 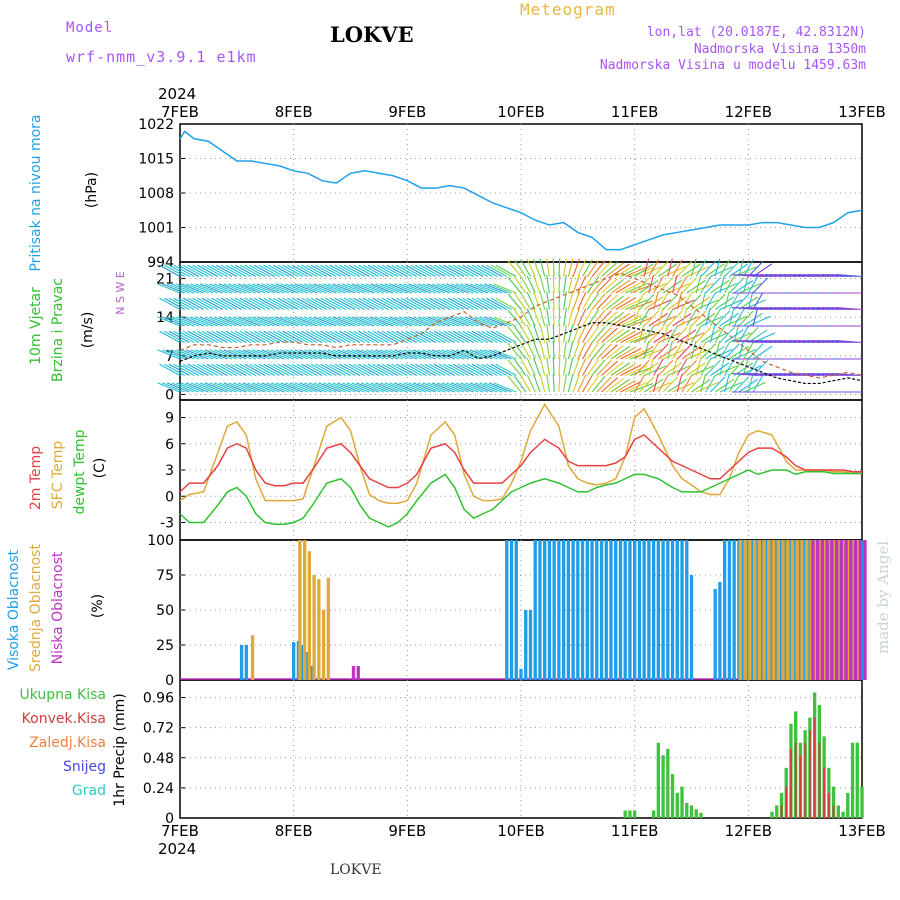 What do you see at coordinates (540, 610) in the screenshot?
I see `cloud-bar-high` at bounding box center [540, 610].